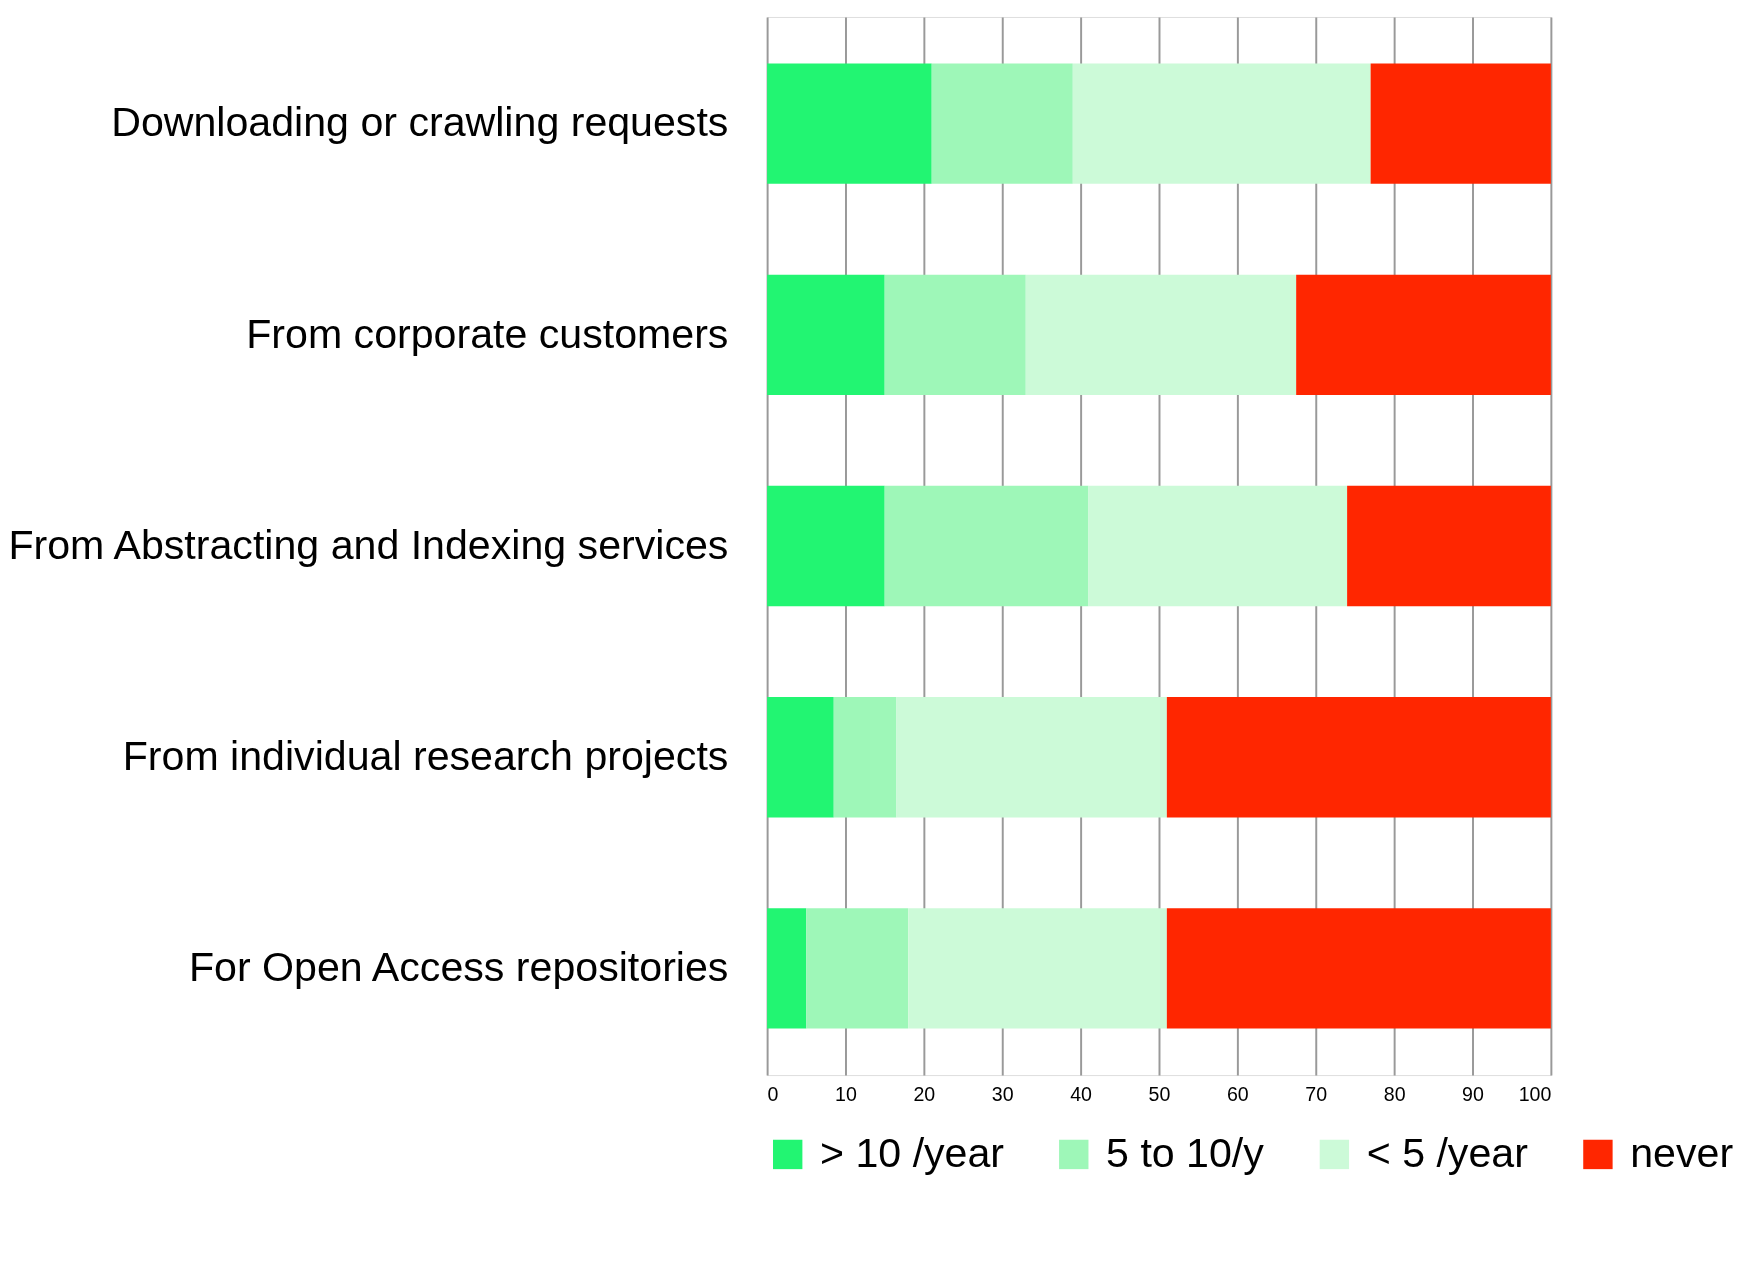 This screenshot has width=1739, height=1269. Describe the element at coordinates (1159, 1094) in the screenshot. I see `x-tick-label: 50` at that location.